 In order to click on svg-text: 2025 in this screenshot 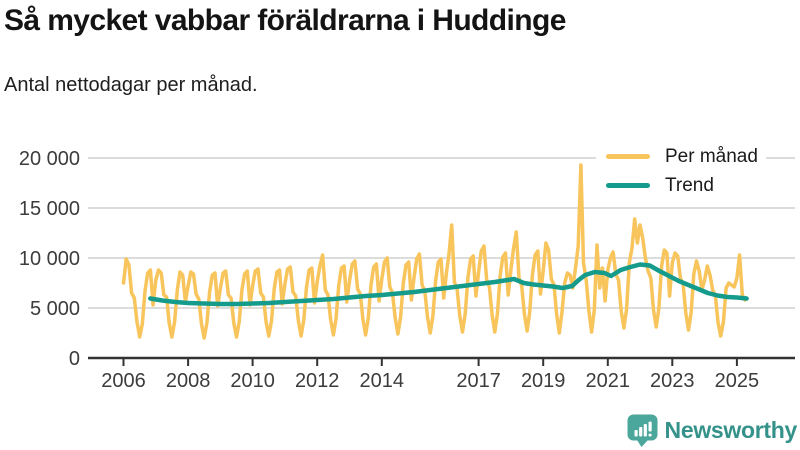, I will do `click(737, 381)`.